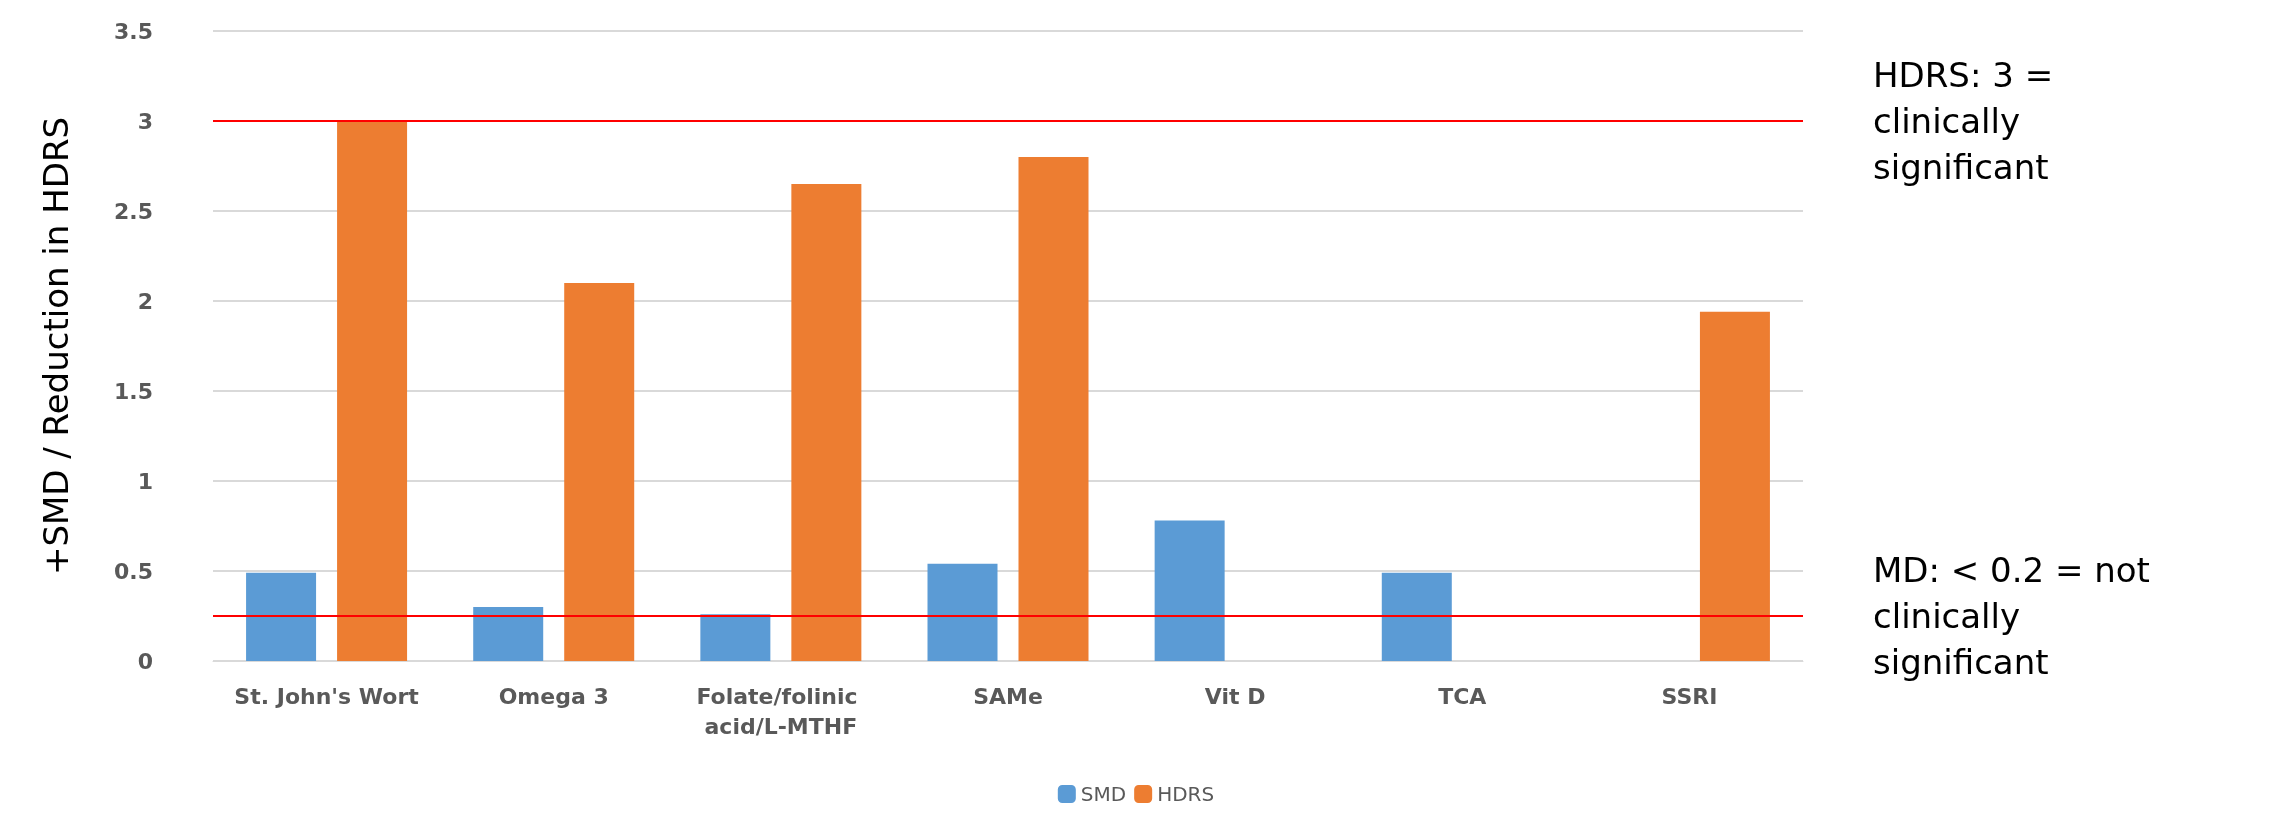  What do you see at coordinates (145, 121) in the screenshot?
I see `y-tick-label: 3` at bounding box center [145, 121].